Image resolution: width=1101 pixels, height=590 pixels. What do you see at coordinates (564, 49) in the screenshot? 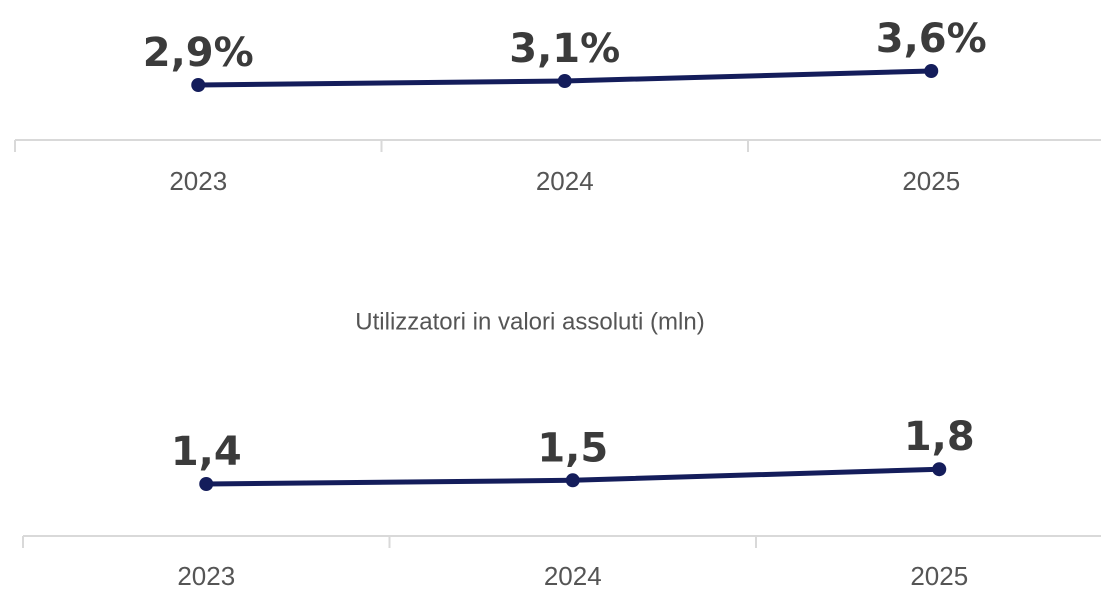
I see `data-label: 3,1%` at bounding box center [564, 49].